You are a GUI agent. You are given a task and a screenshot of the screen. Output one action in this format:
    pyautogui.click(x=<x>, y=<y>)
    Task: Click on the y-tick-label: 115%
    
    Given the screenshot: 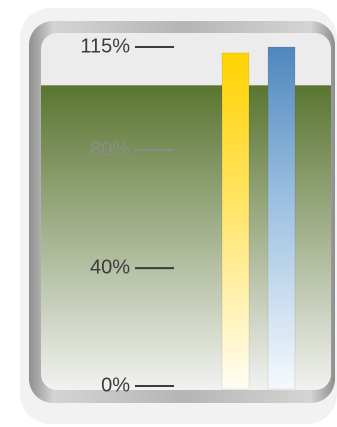 What is the action you would take?
    pyautogui.click(x=105, y=46)
    